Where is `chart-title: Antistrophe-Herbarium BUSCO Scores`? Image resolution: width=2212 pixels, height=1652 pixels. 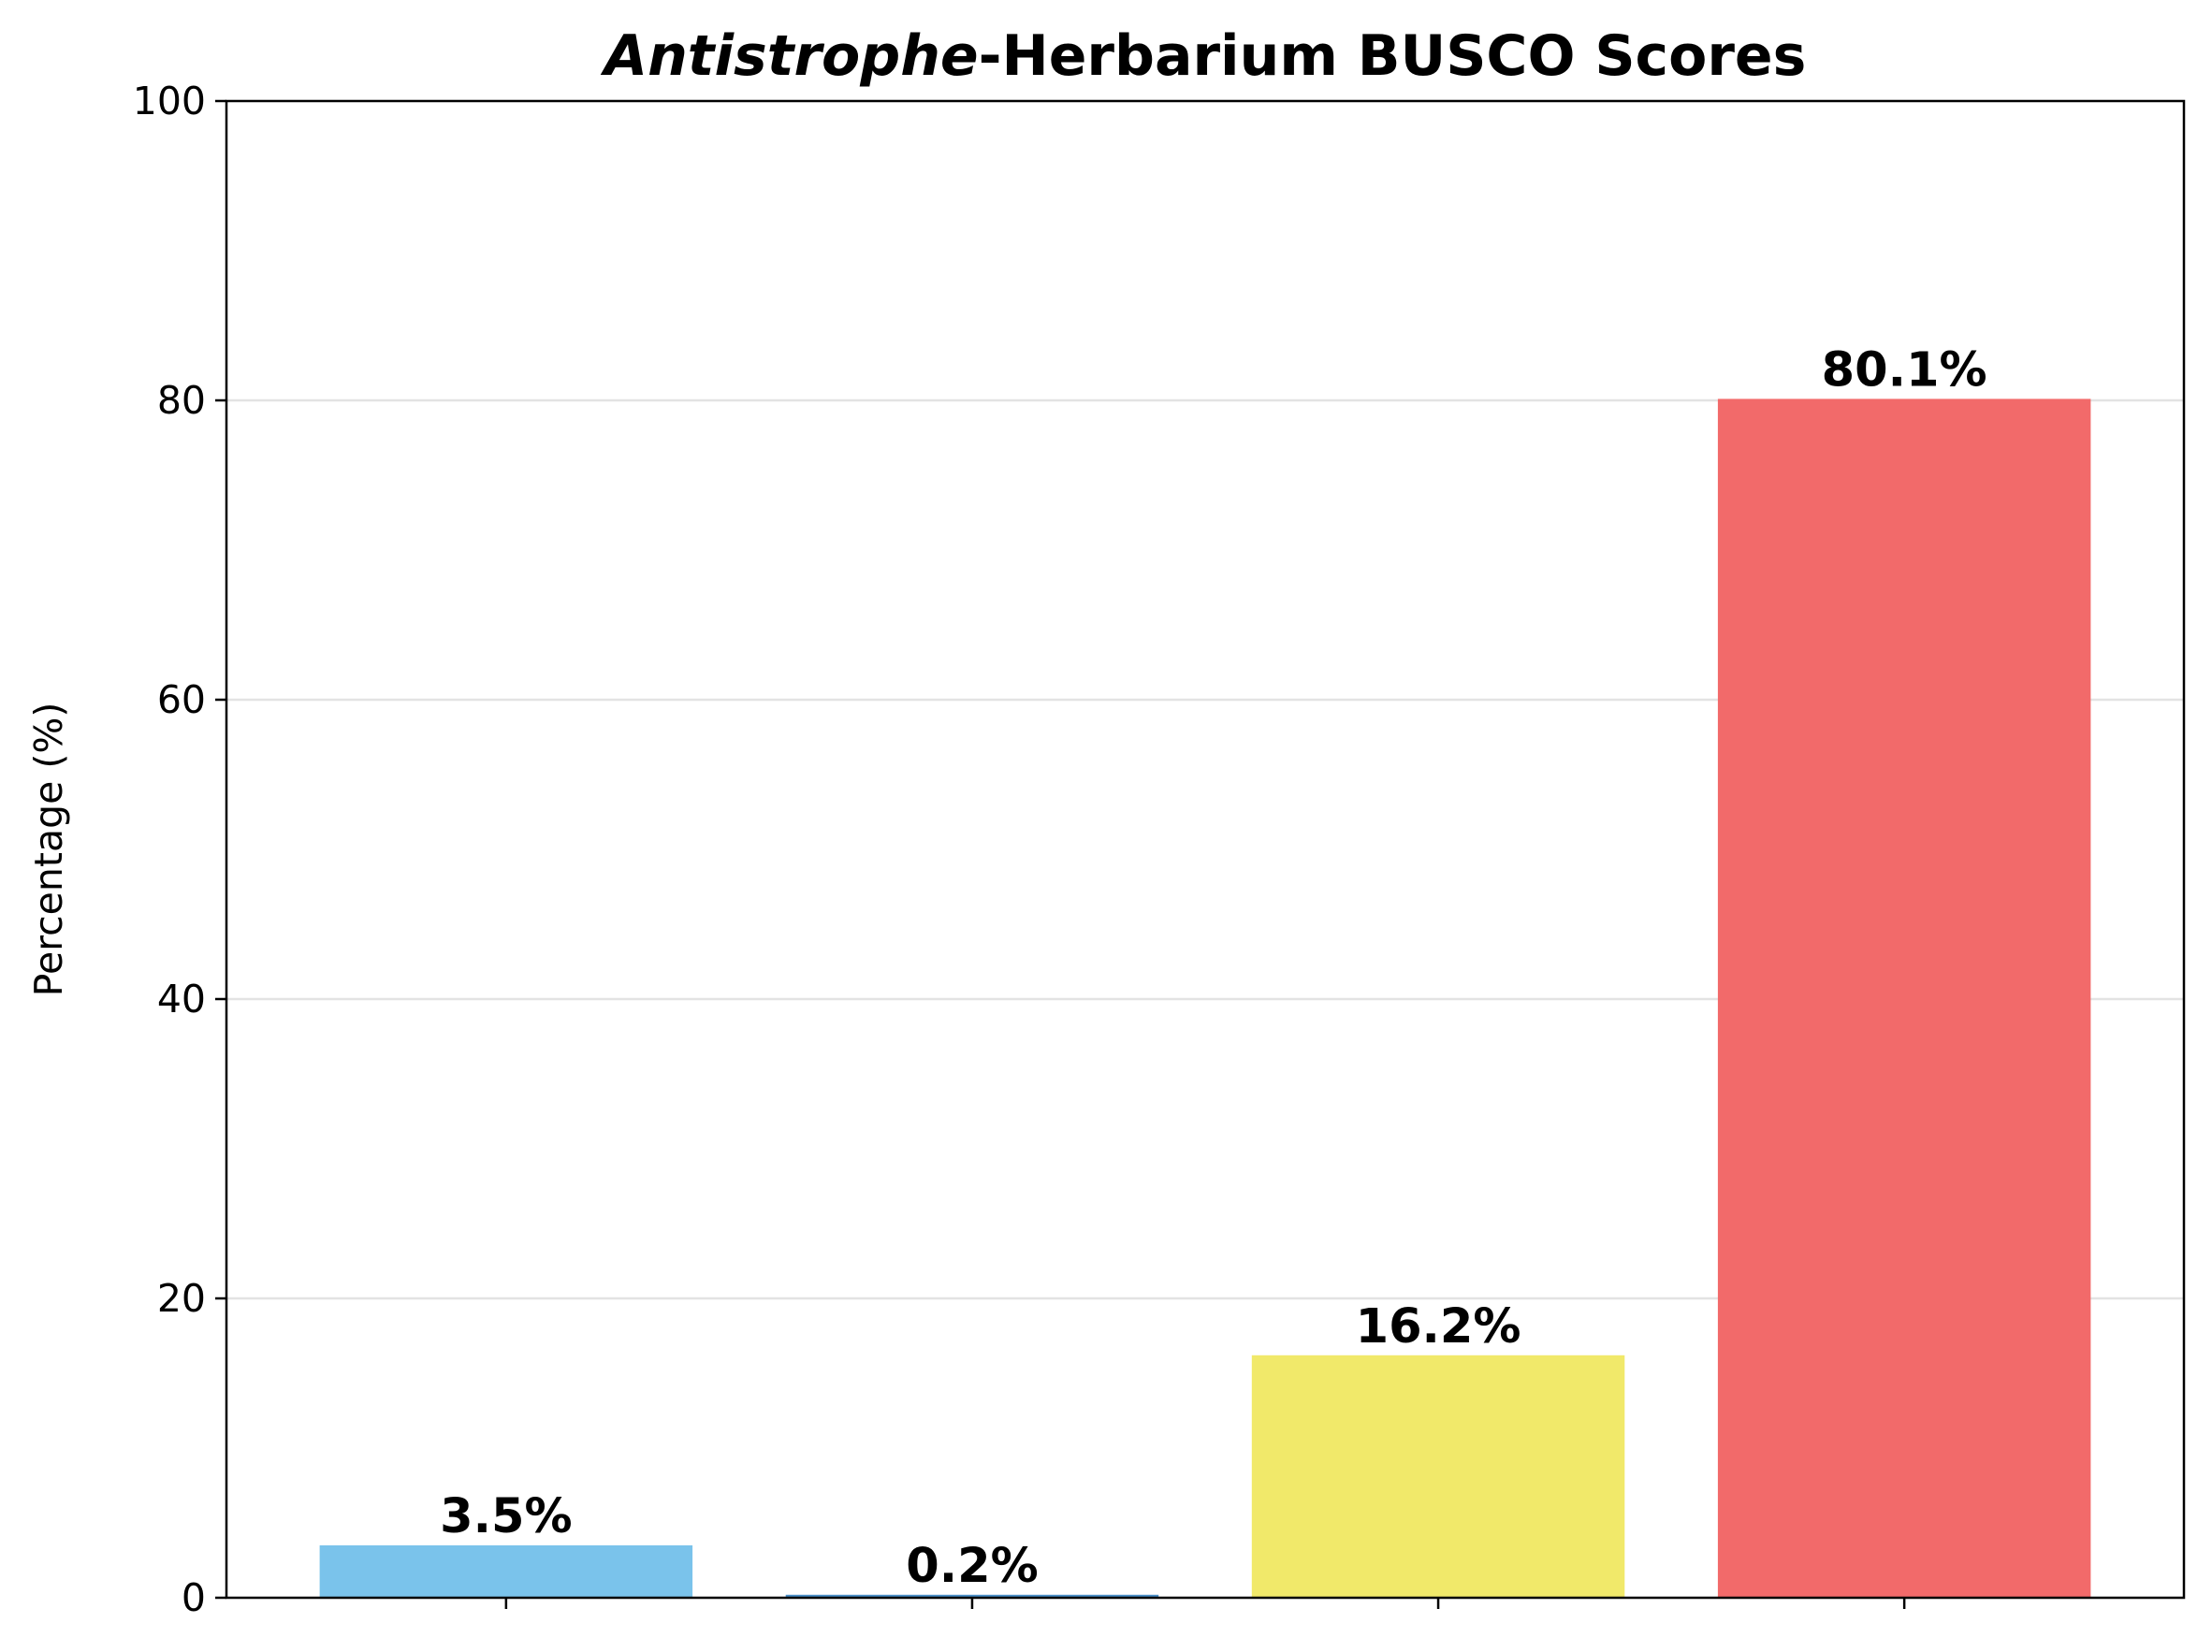 chart-title: Antistrophe-Herbarium BUSCO Scores is located at coordinates (1204, 56).